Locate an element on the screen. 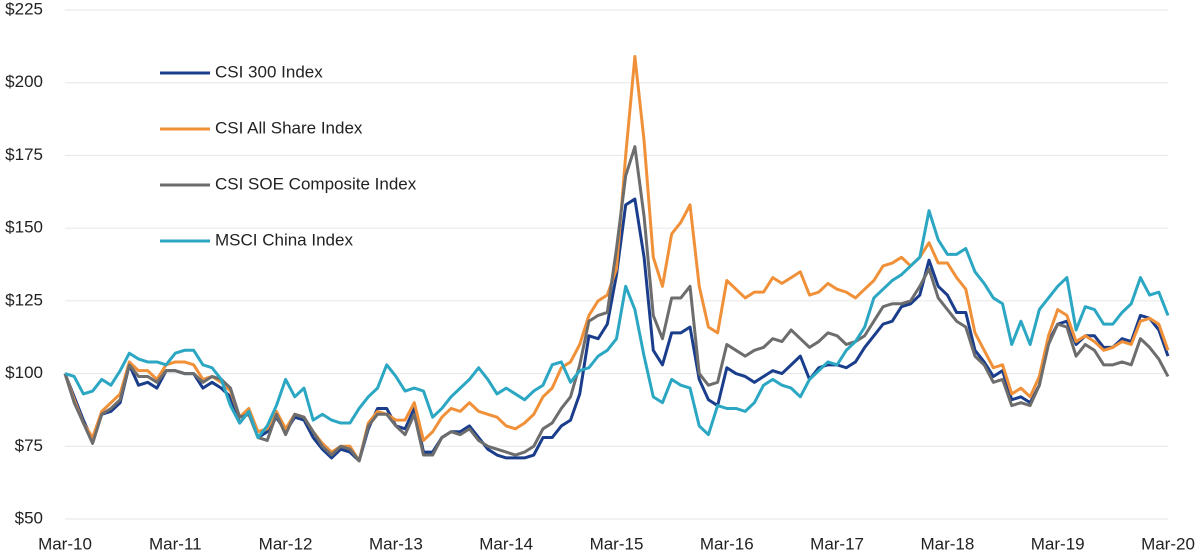 The width and height of the screenshot is (1200, 556). y-tick-label: $125 is located at coordinates (24, 299).